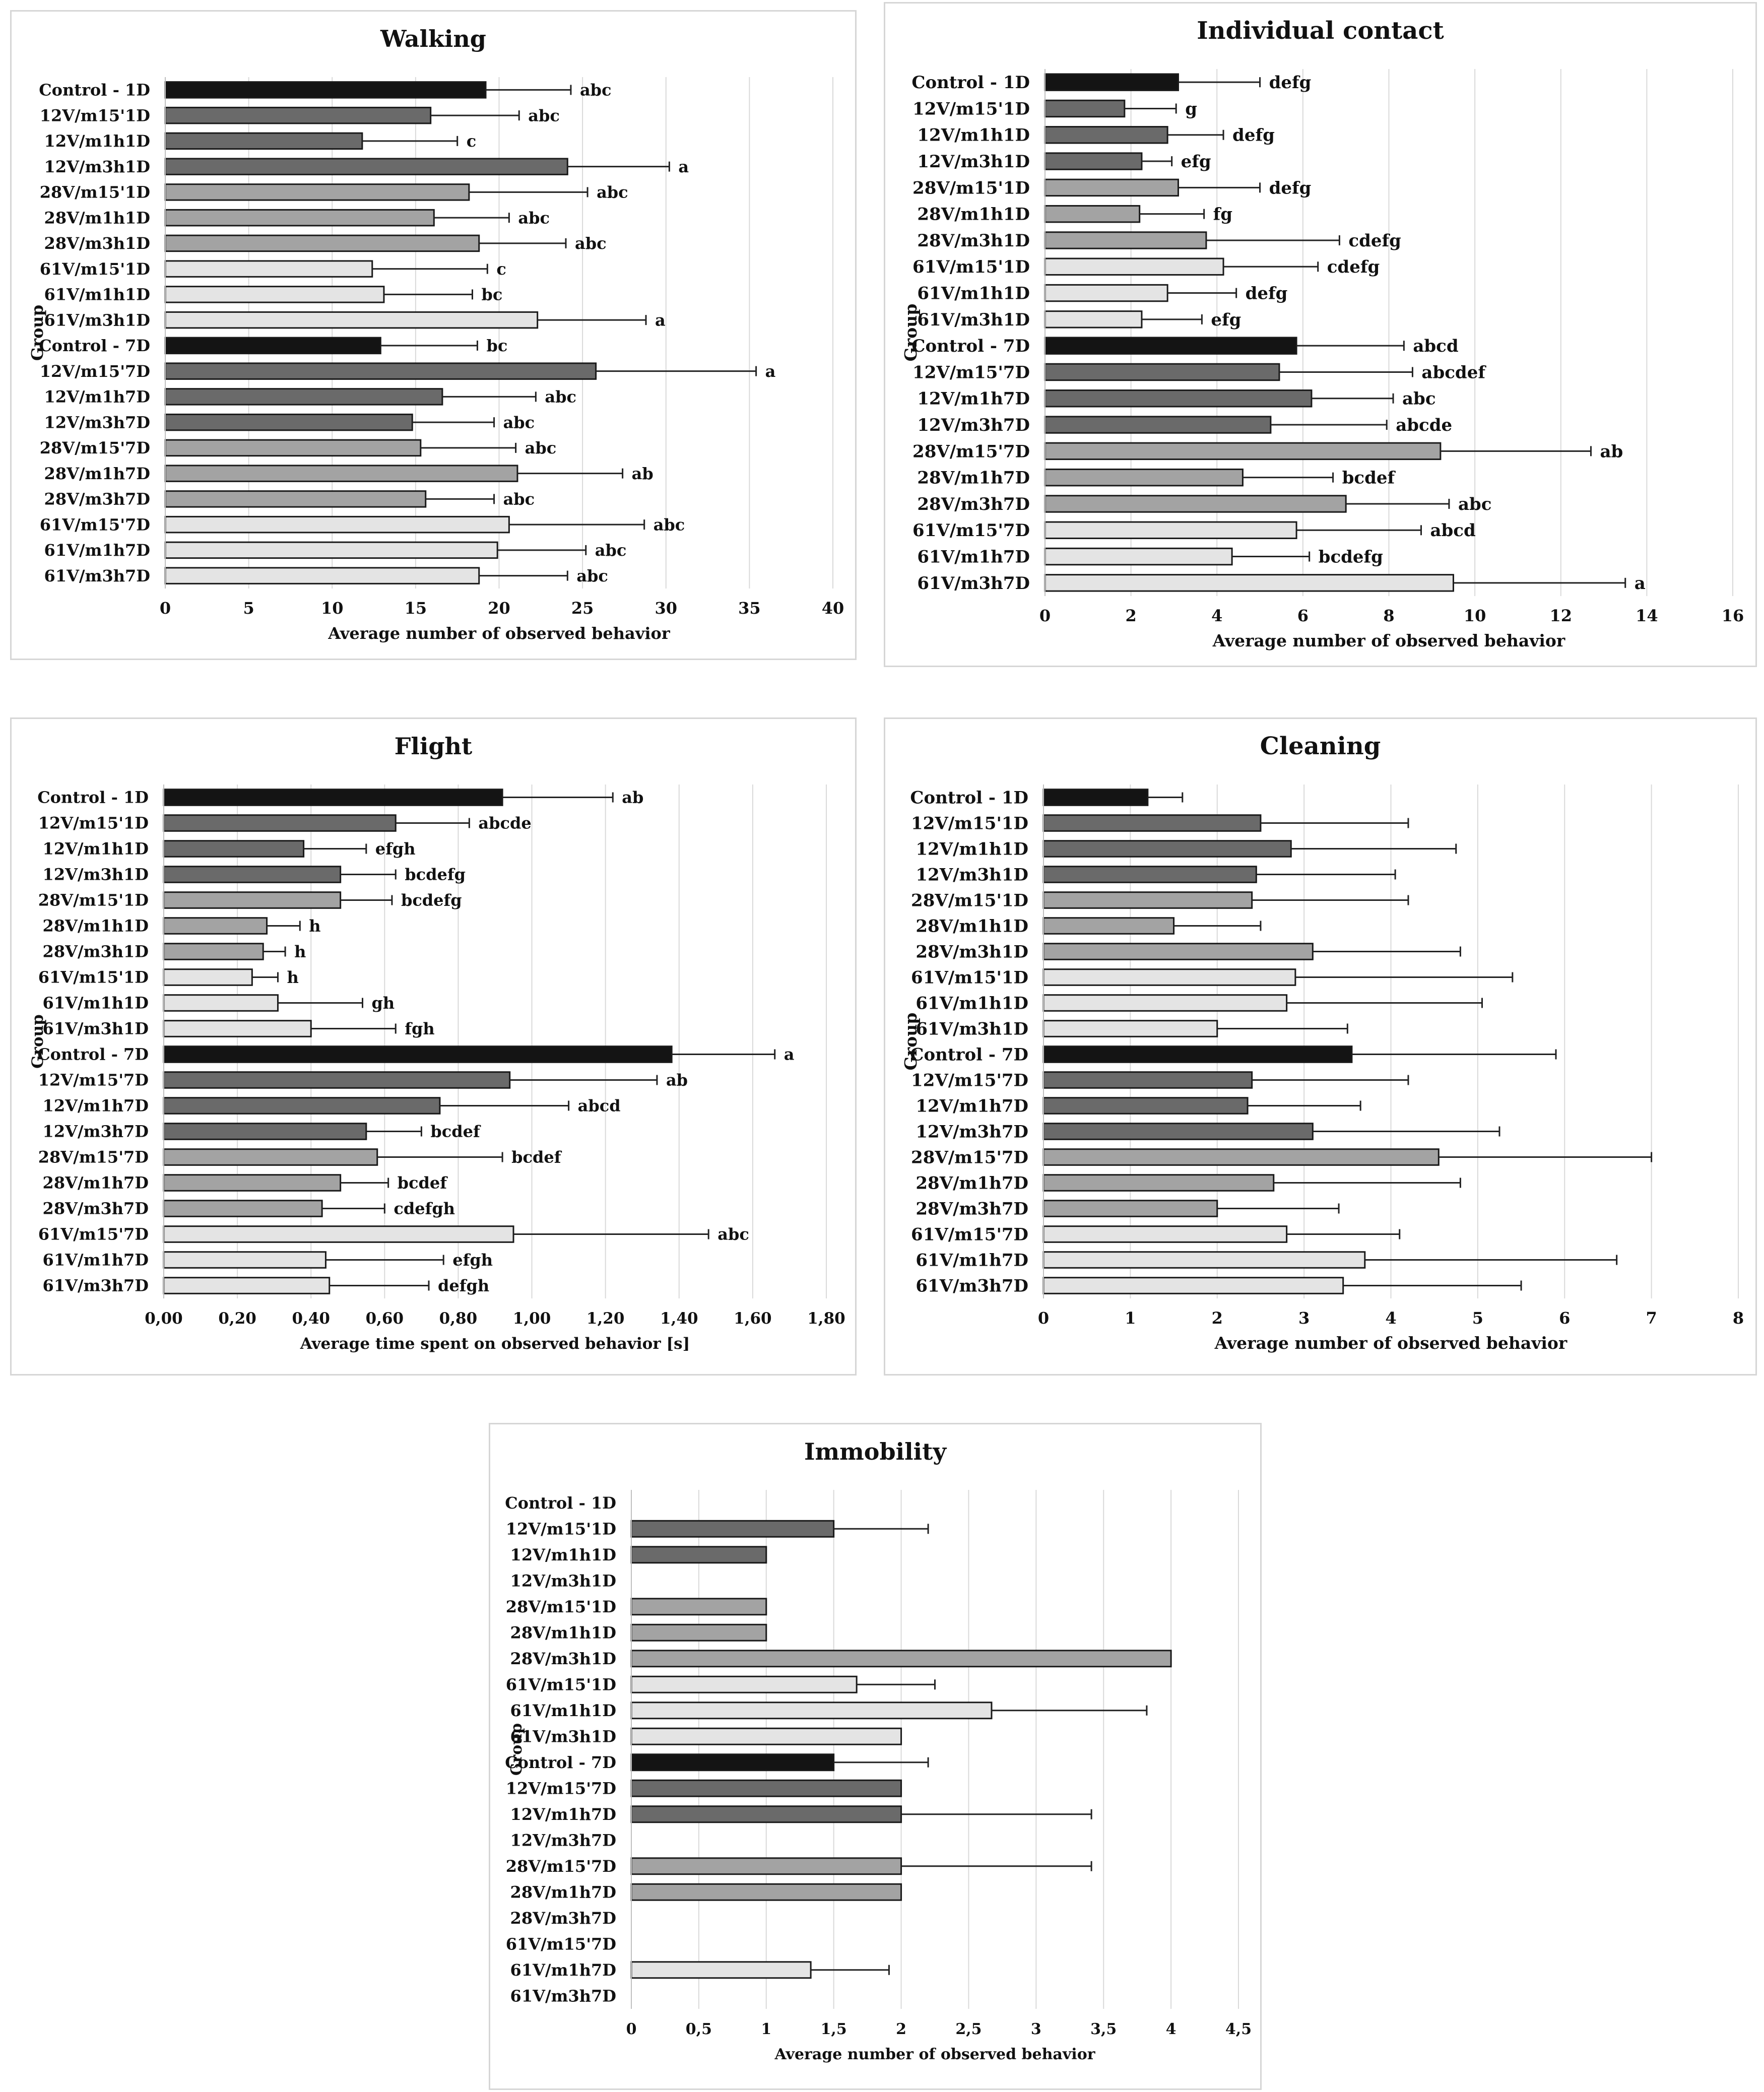  I want to click on group-label: 28V/m15'1D, so click(93, 900).